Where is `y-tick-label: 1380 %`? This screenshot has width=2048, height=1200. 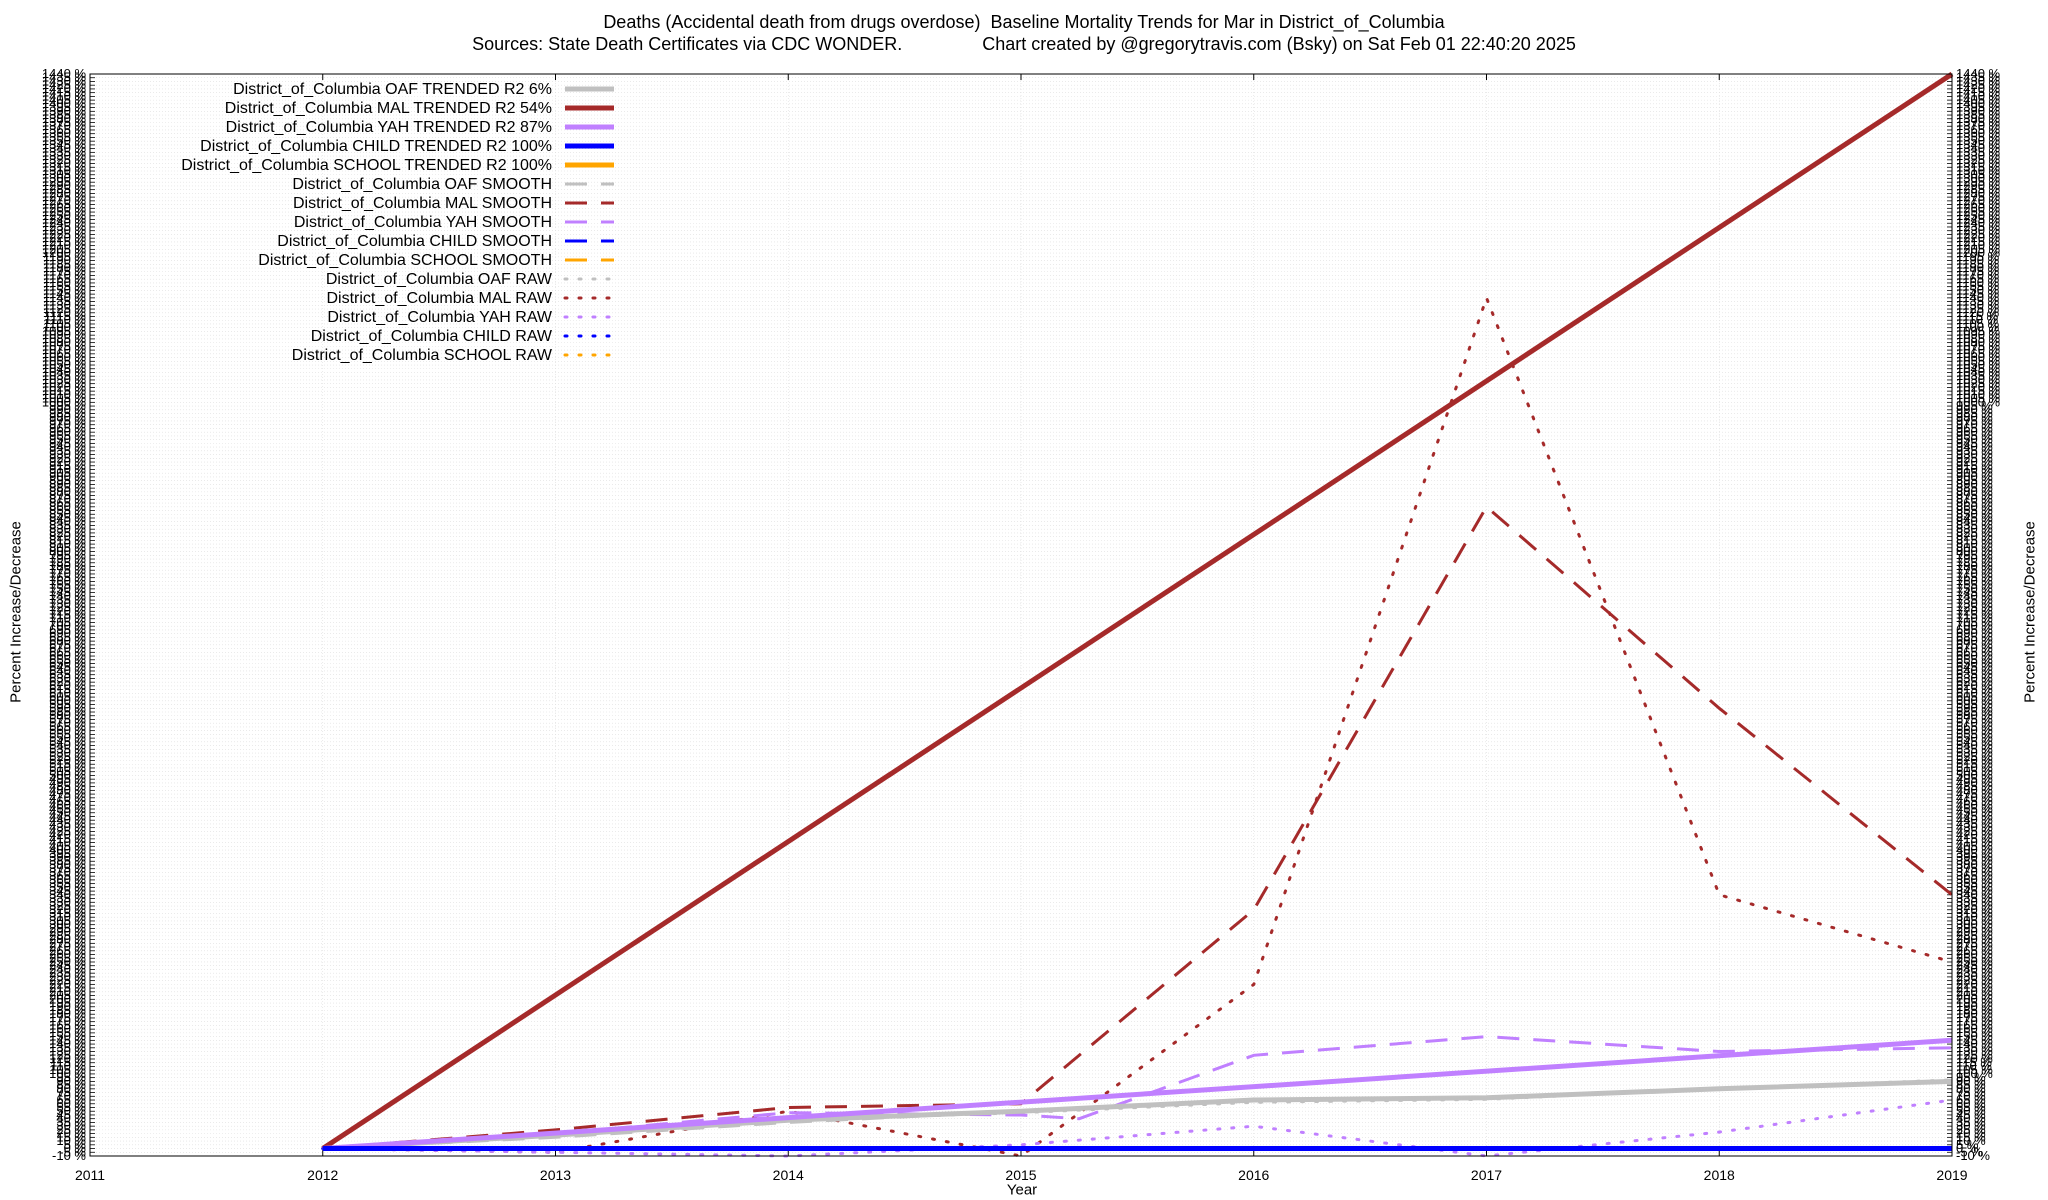 y-tick-label: 1380 % is located at coordinates (64, 118).